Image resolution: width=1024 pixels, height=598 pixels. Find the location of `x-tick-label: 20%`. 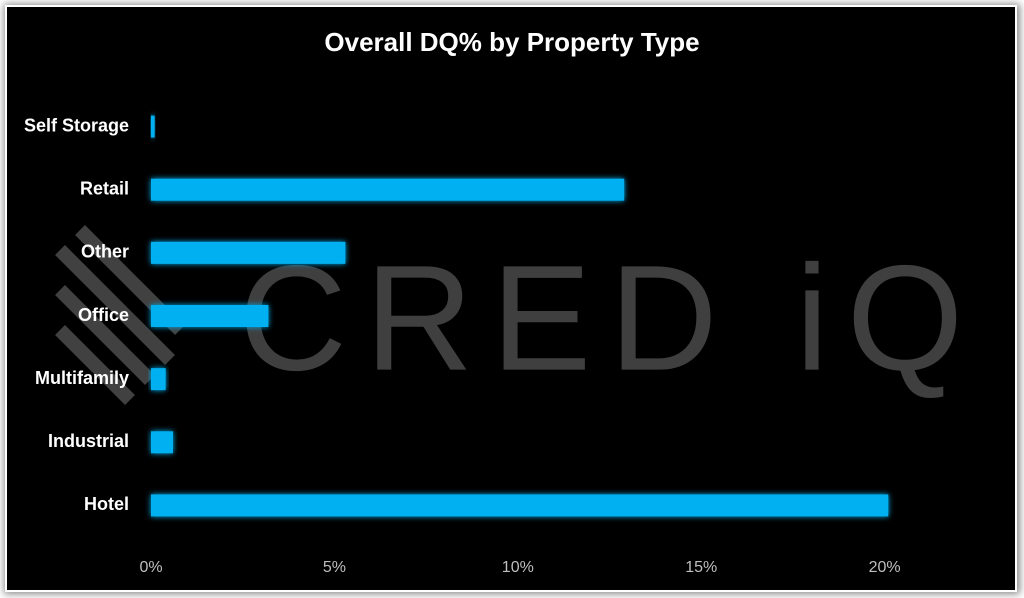

x-tick-label: 20% is located at coordinates (885, 567).